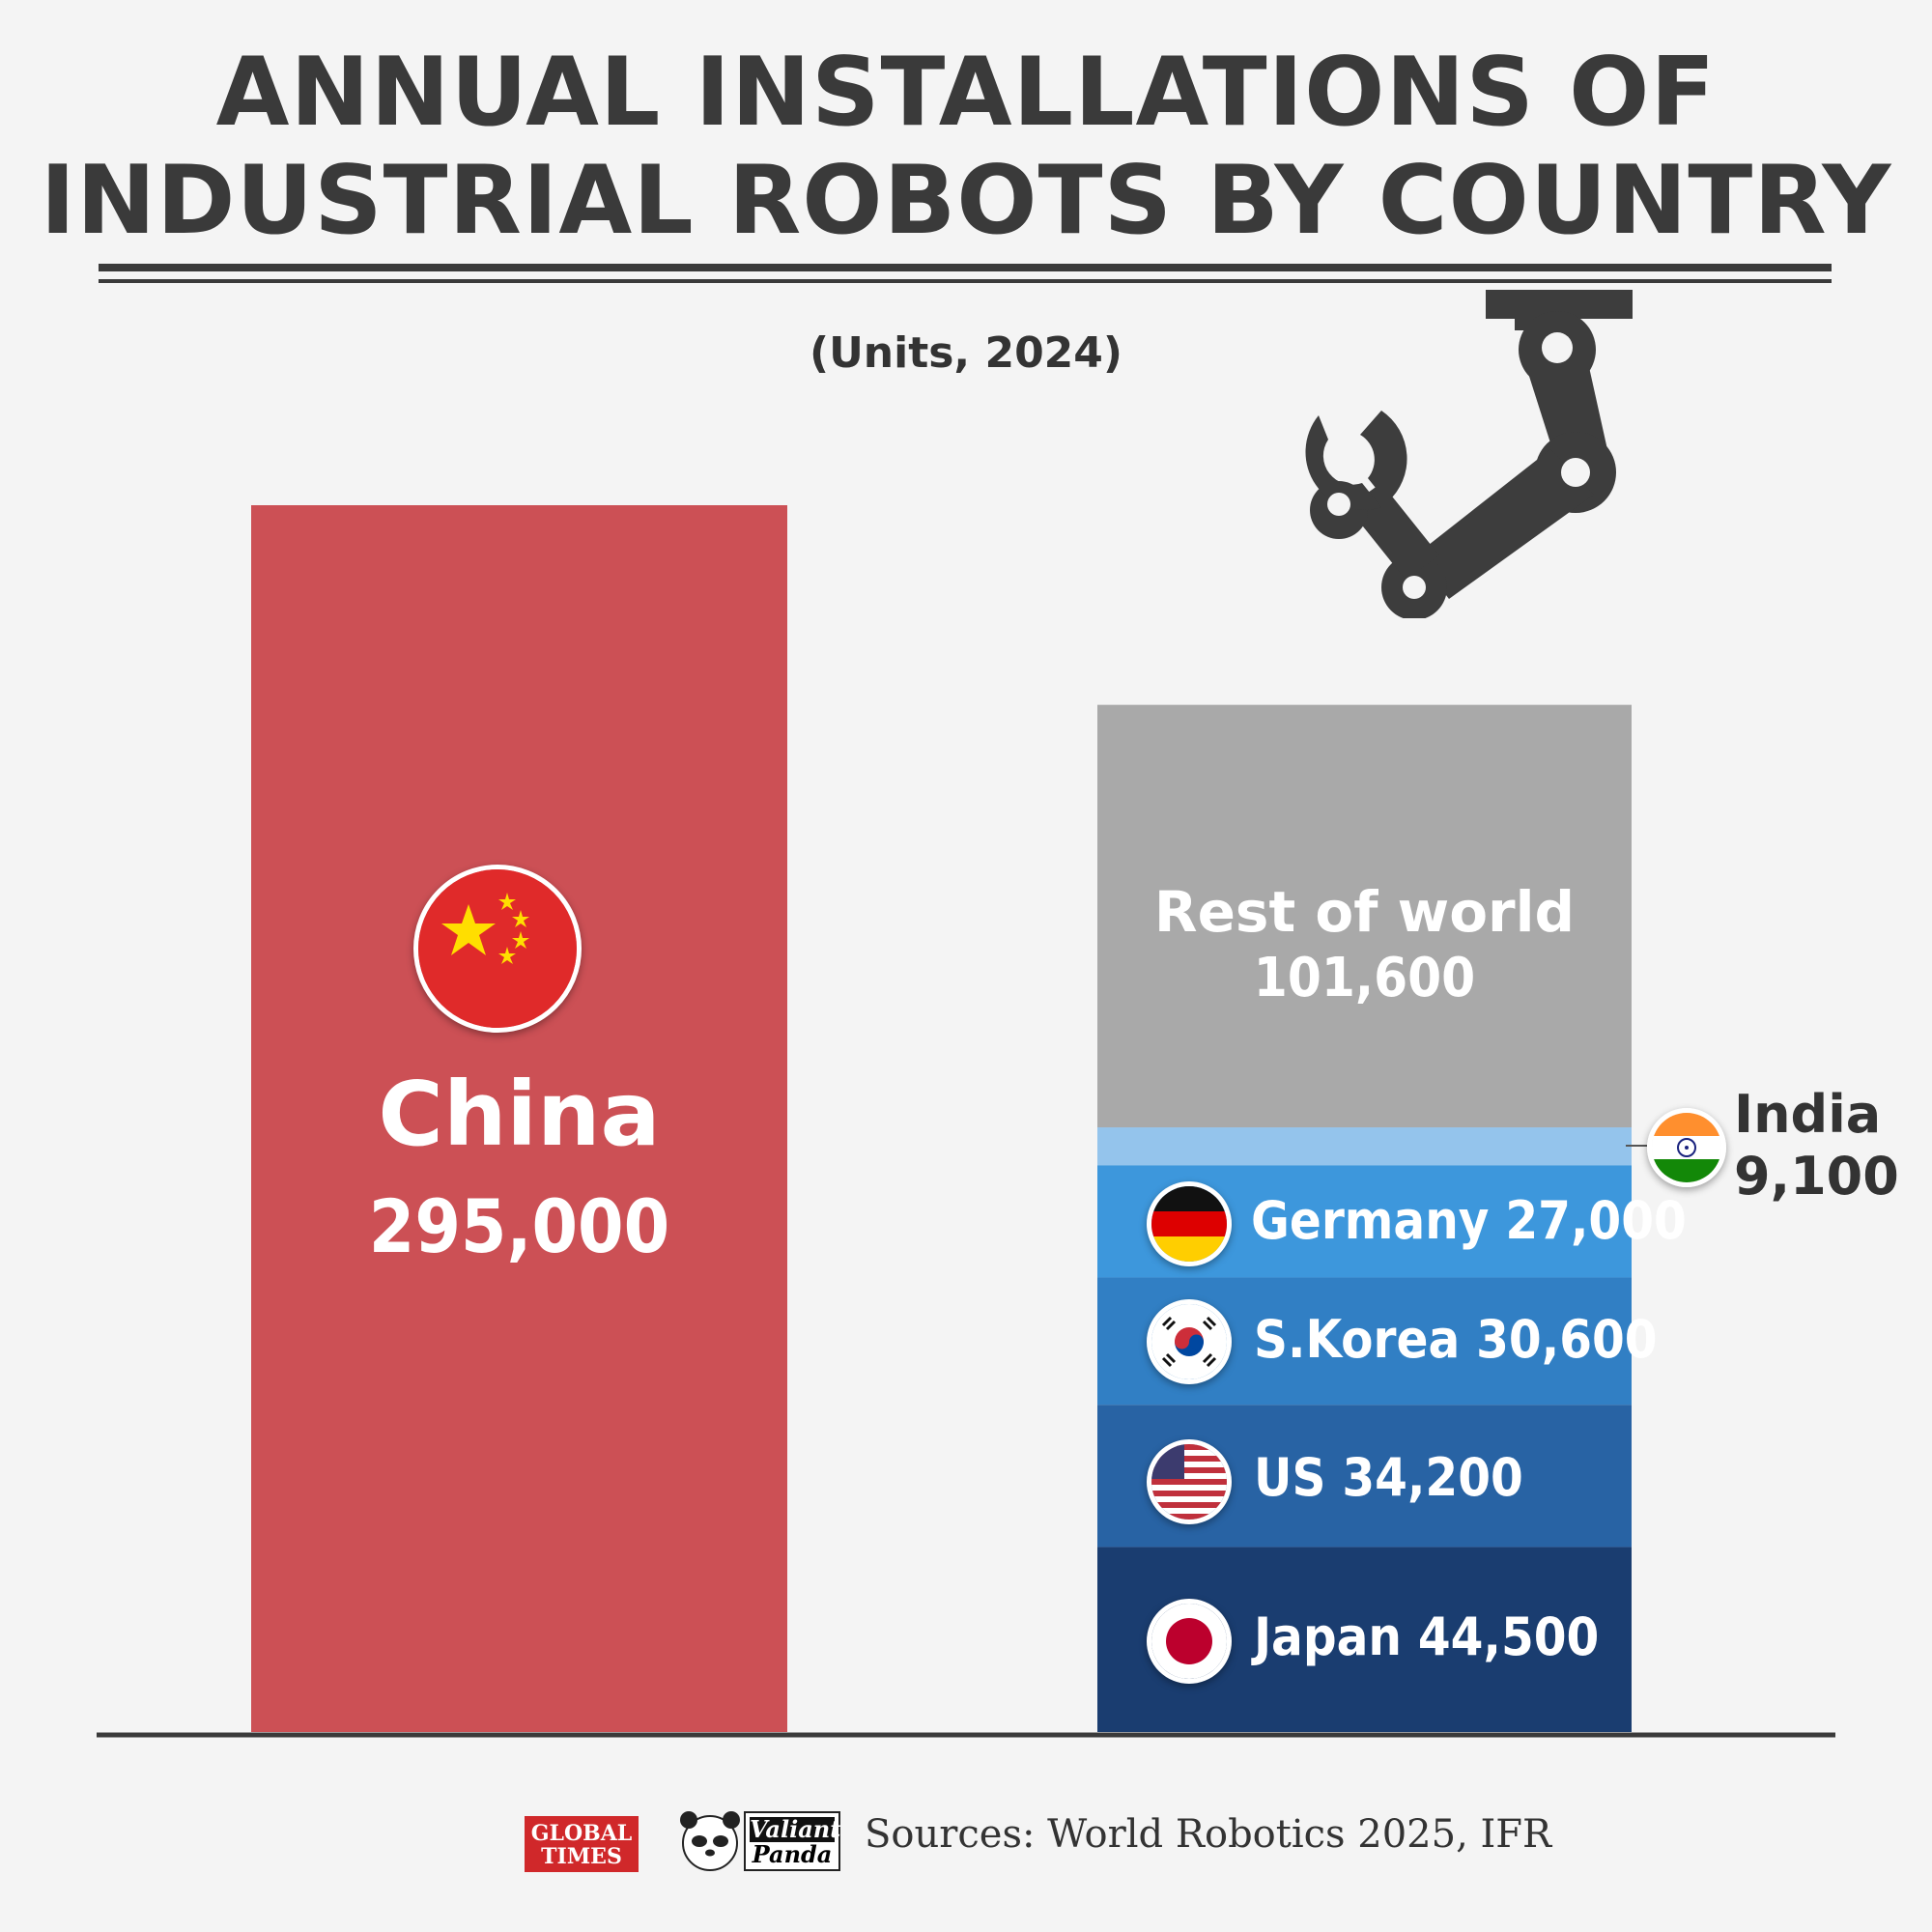 Image resolution: width=1932 pixels, height=1932 pixels. What do you see at coordinates (710, 1841) in the screenshot?
I see `panda-icon` at bounding box center [710, 1841].